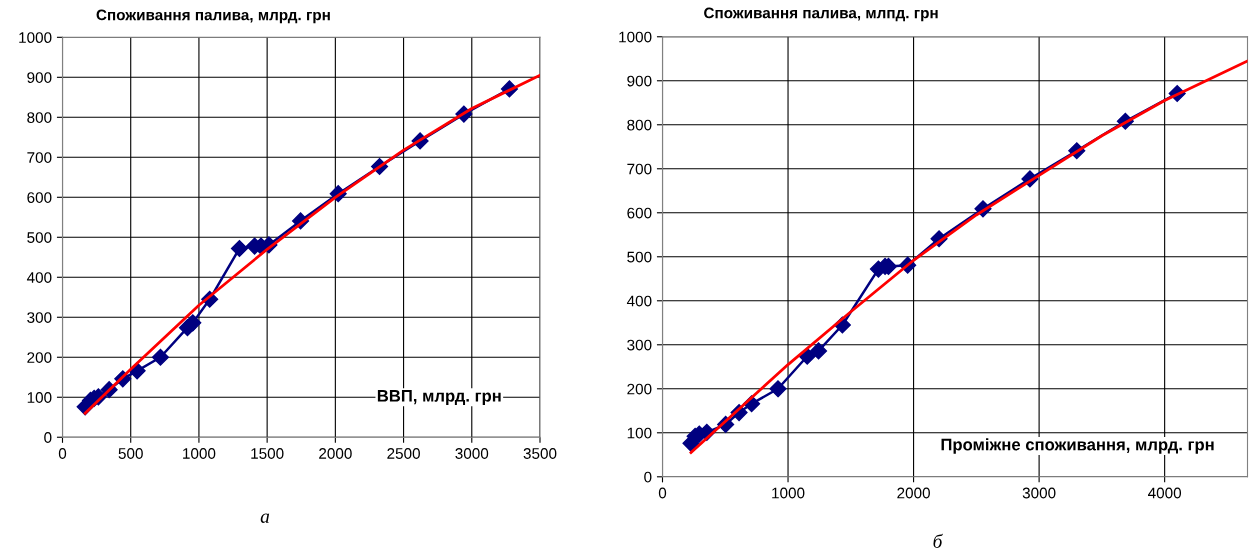 This screenshot has width=1250, height=557. I want to click on x-axis-title: Проміжне споживання, млрд. грн, so click(1077, 446).